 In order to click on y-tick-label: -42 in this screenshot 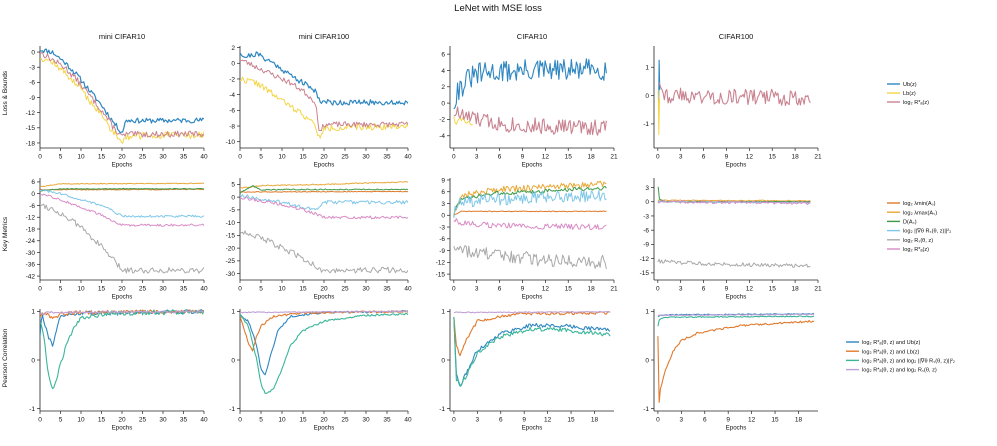, I will do `click(31, 276)`.